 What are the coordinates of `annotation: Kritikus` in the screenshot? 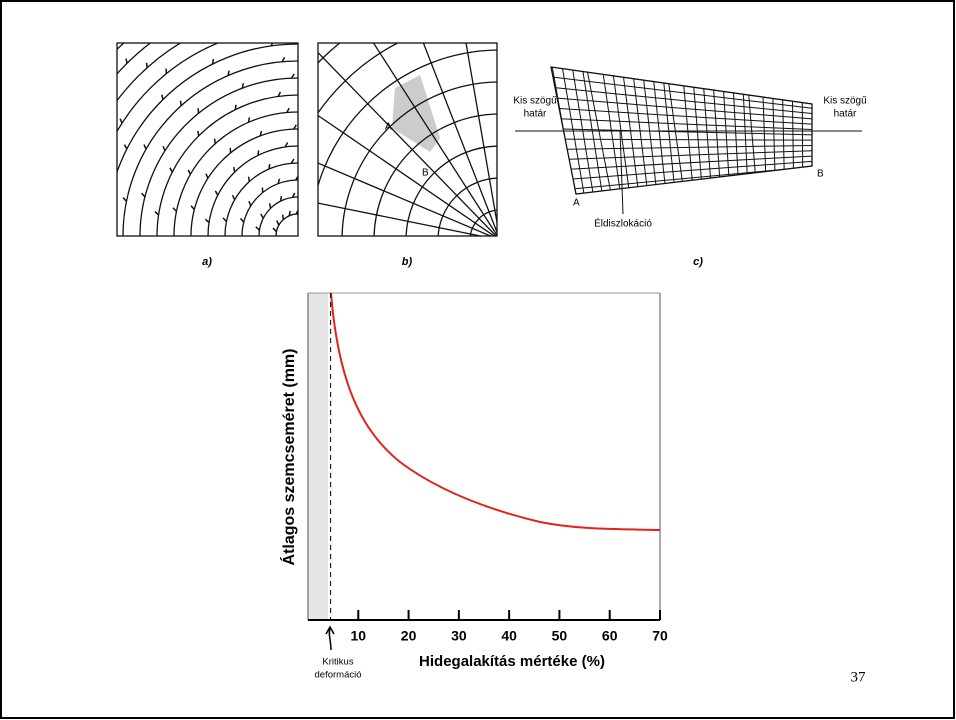 It's located at (337, 662).